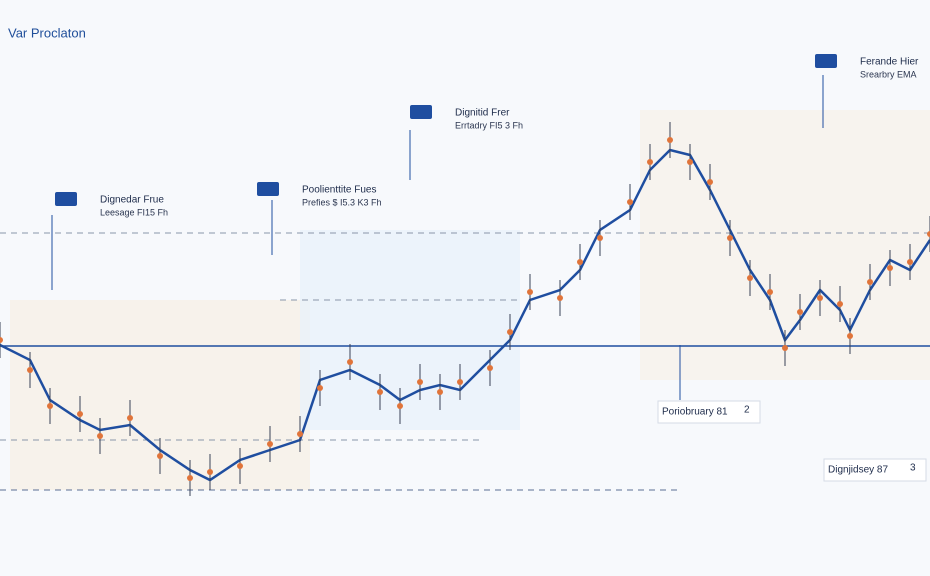  Describe the element at coordinates (695, 412) in the screenshot. I see `annotation-title: Poriobruary 81` at that location.